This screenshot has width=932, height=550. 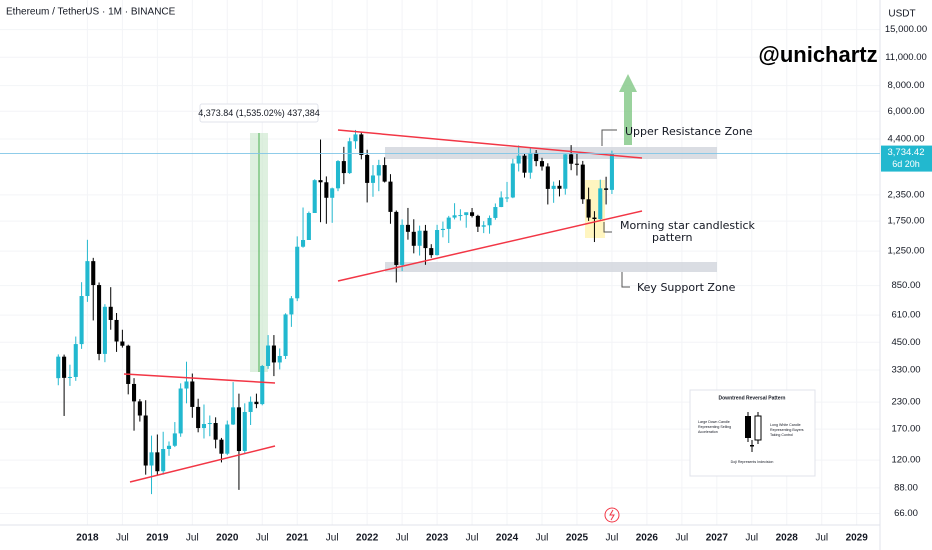 What do you see at coordinates (714, 422) in the screenshot?
I see `inset-text: Large Down Candle` at bounding box center [714, 422].